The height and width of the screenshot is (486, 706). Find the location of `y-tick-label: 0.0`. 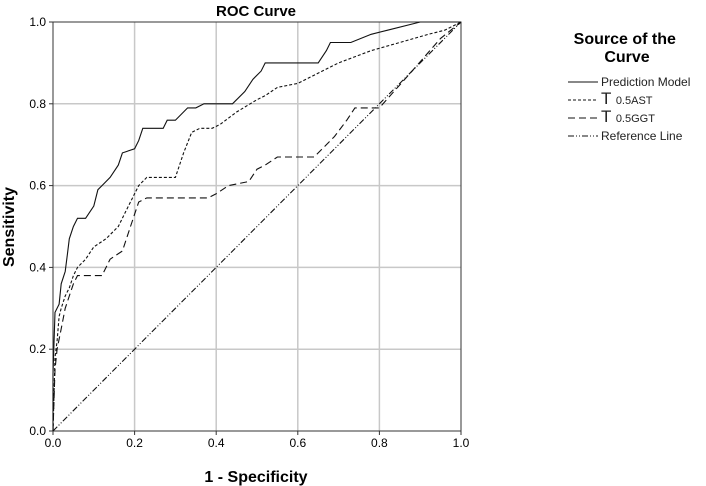

y-tick-label: 0.0 is located at coordinates (37, 431).